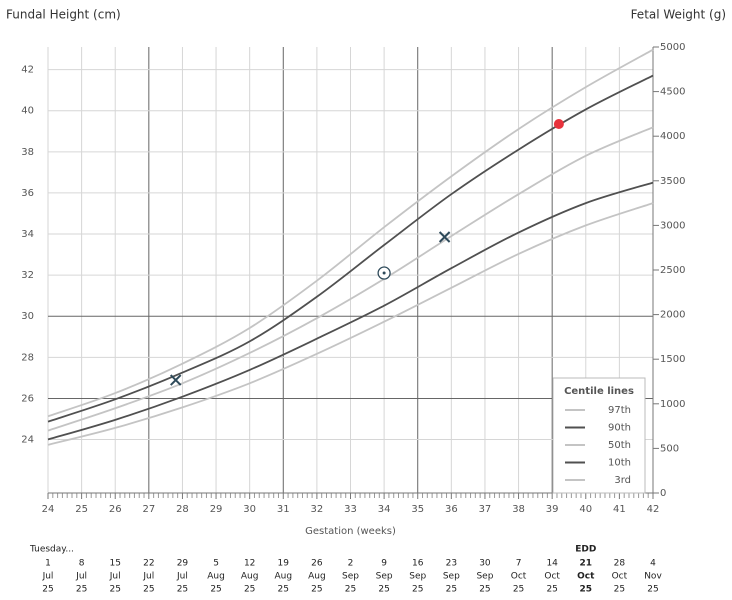  I want to click on x-tick-label: 32, so click(317, 509).